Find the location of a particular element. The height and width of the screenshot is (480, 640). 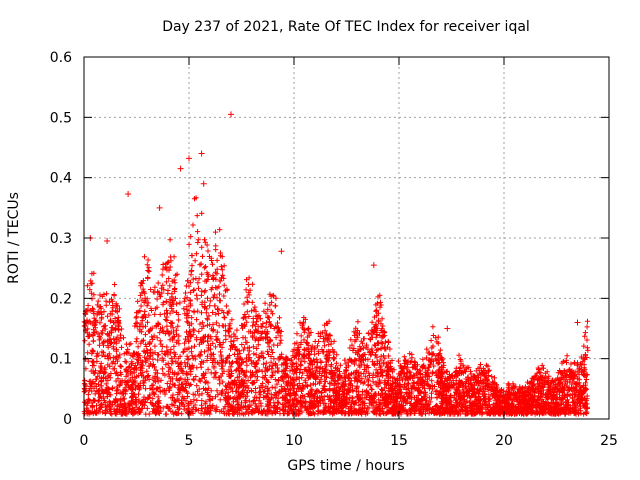

y-tick-label: 0.4 is located at coordinates (61, 179).